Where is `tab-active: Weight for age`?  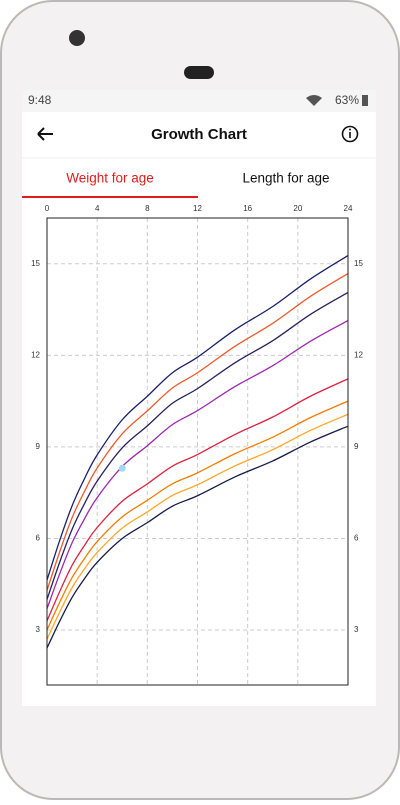
tab-active: Weight for age is located at coordinates (110, 178).